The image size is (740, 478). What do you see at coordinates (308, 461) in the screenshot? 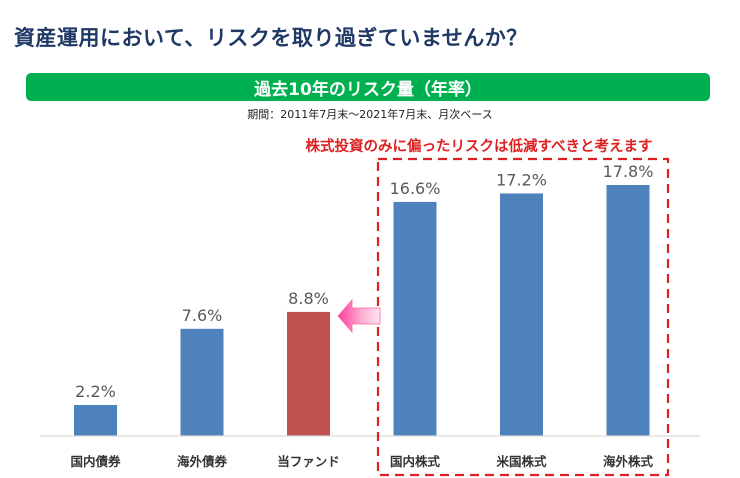
I see `category-label-3: 当ファンド` at bounding box center [308, 461].